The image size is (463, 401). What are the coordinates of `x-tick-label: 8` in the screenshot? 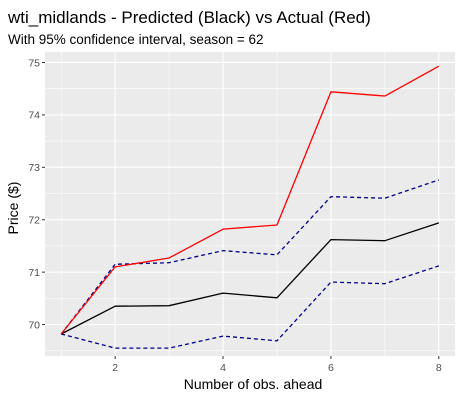 It's located at (439, 368).